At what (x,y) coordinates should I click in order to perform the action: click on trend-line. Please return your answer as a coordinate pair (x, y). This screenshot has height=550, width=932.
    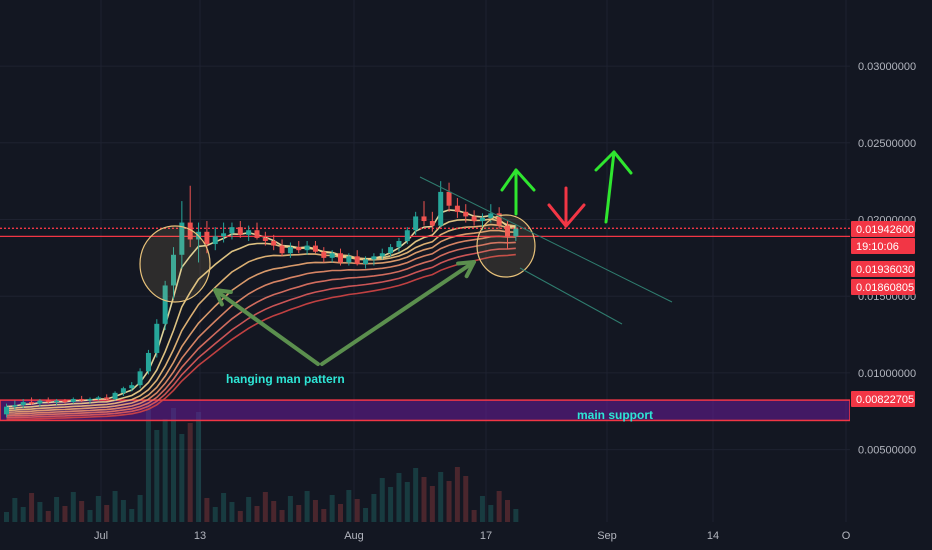
    Looking at the image, I should click on (571, 296).